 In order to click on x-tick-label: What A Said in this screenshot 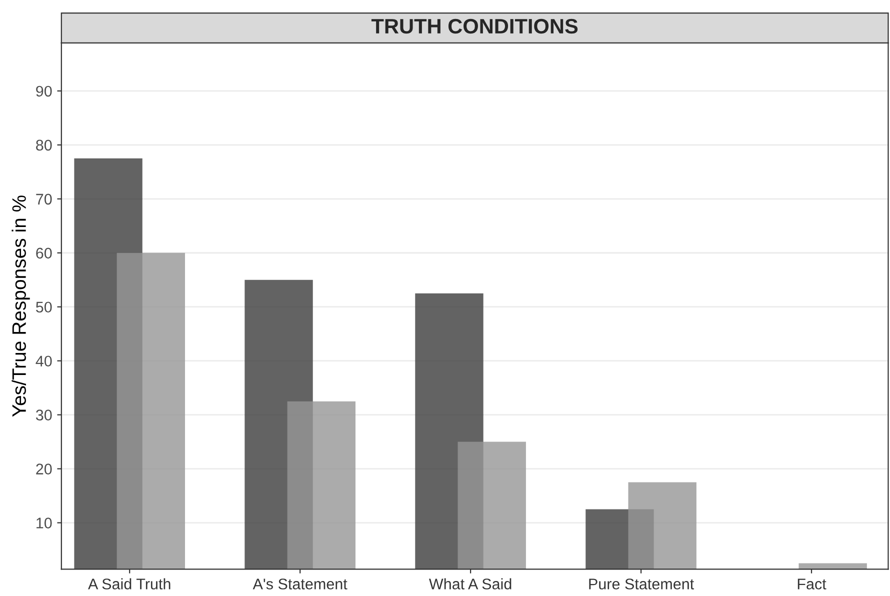, I will do `click(470, 584)`.